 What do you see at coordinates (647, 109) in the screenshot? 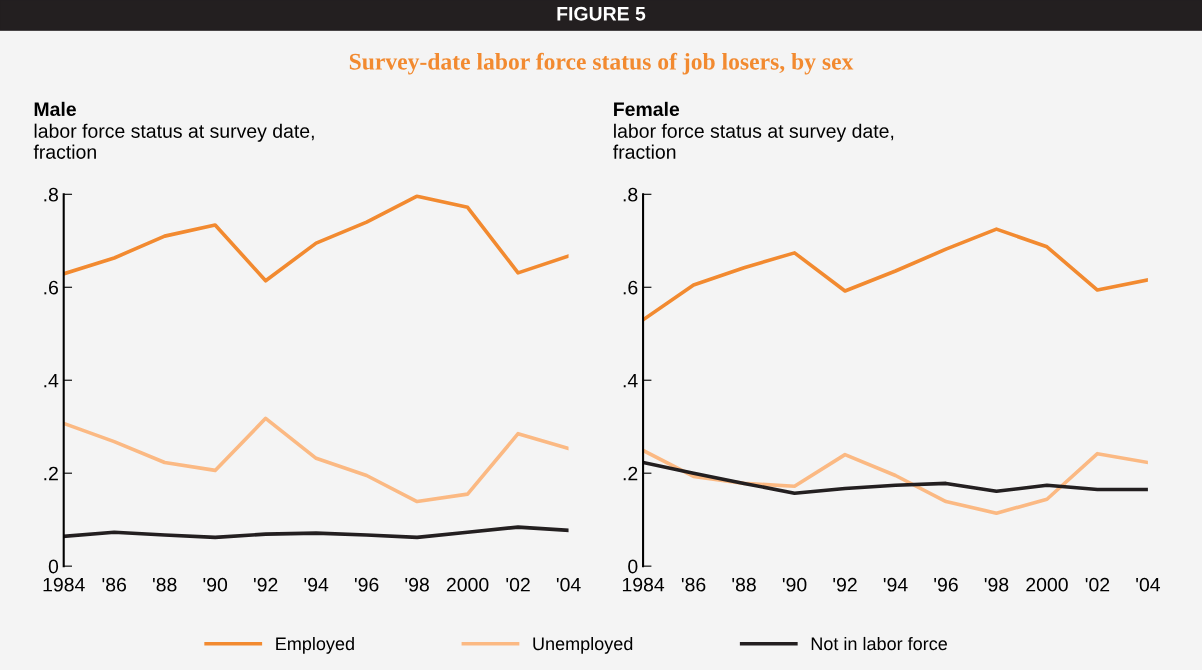
I see `chart-title: Female` at bounding box center [647, 109].